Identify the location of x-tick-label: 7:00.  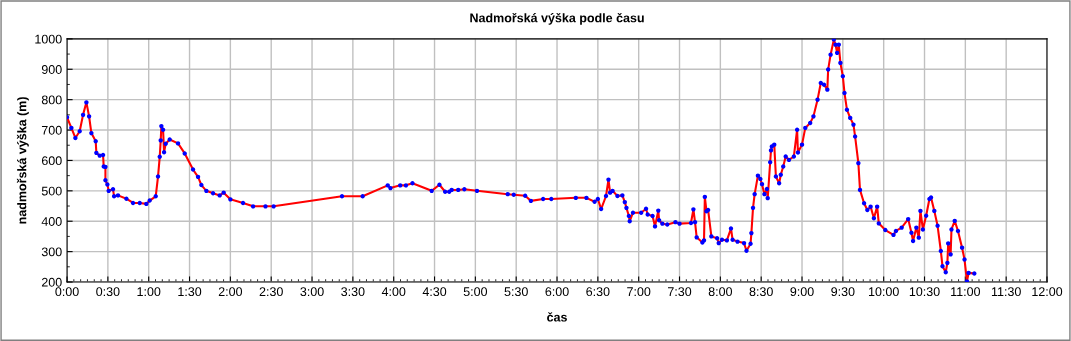
(639, 292).